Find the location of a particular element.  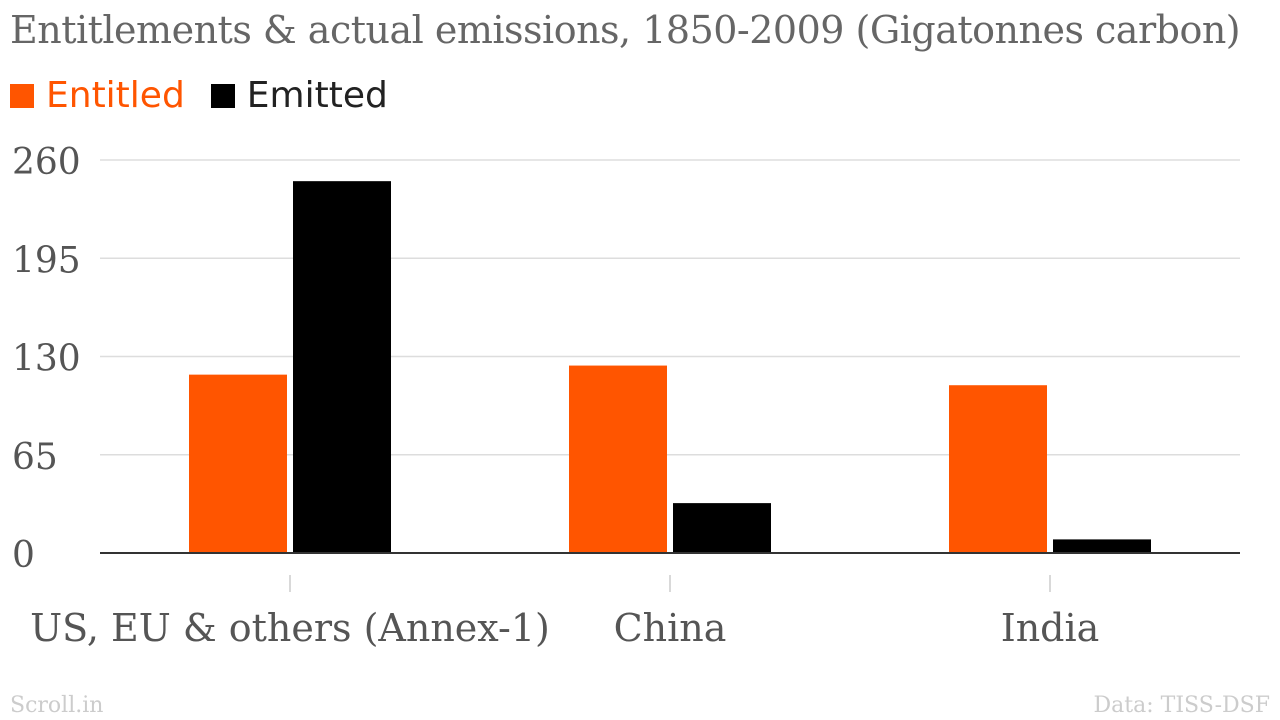

legend: Entitled Emitted is located at coordinates (212, 96).